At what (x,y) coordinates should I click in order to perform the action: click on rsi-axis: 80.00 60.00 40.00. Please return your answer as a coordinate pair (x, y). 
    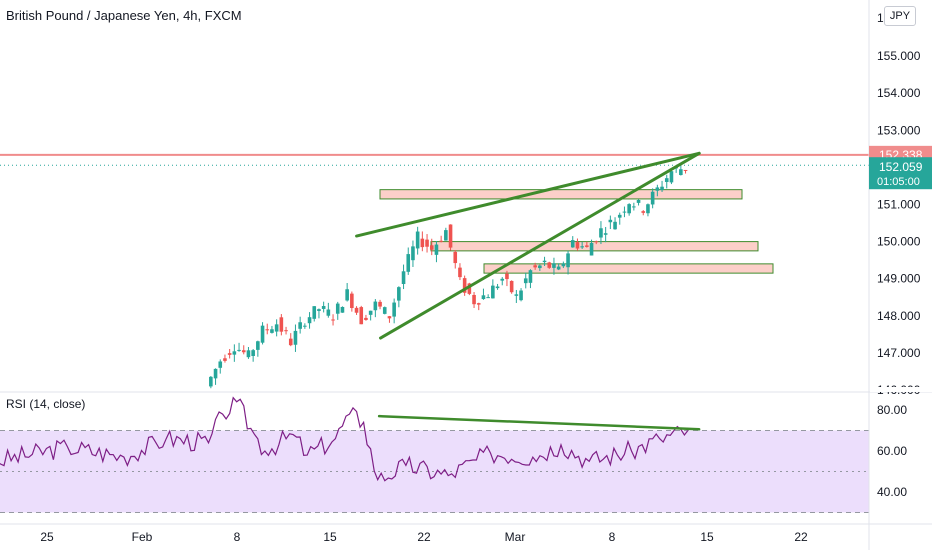
    Looking at the image, I should click on (892, 451).